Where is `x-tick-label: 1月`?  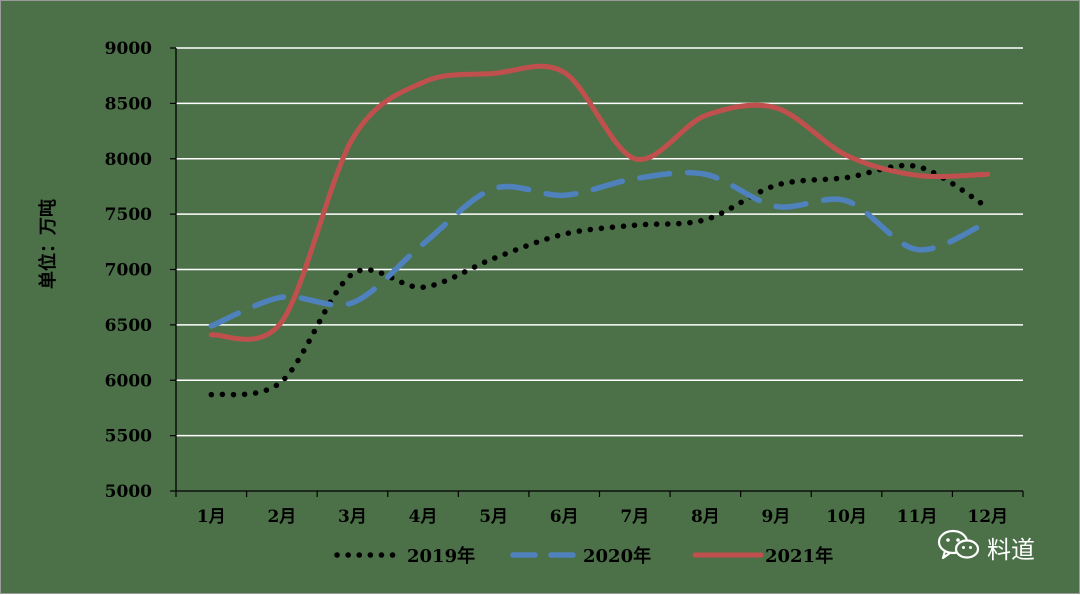 x-tick-label: 1月 is located at coordinates (211, 517).